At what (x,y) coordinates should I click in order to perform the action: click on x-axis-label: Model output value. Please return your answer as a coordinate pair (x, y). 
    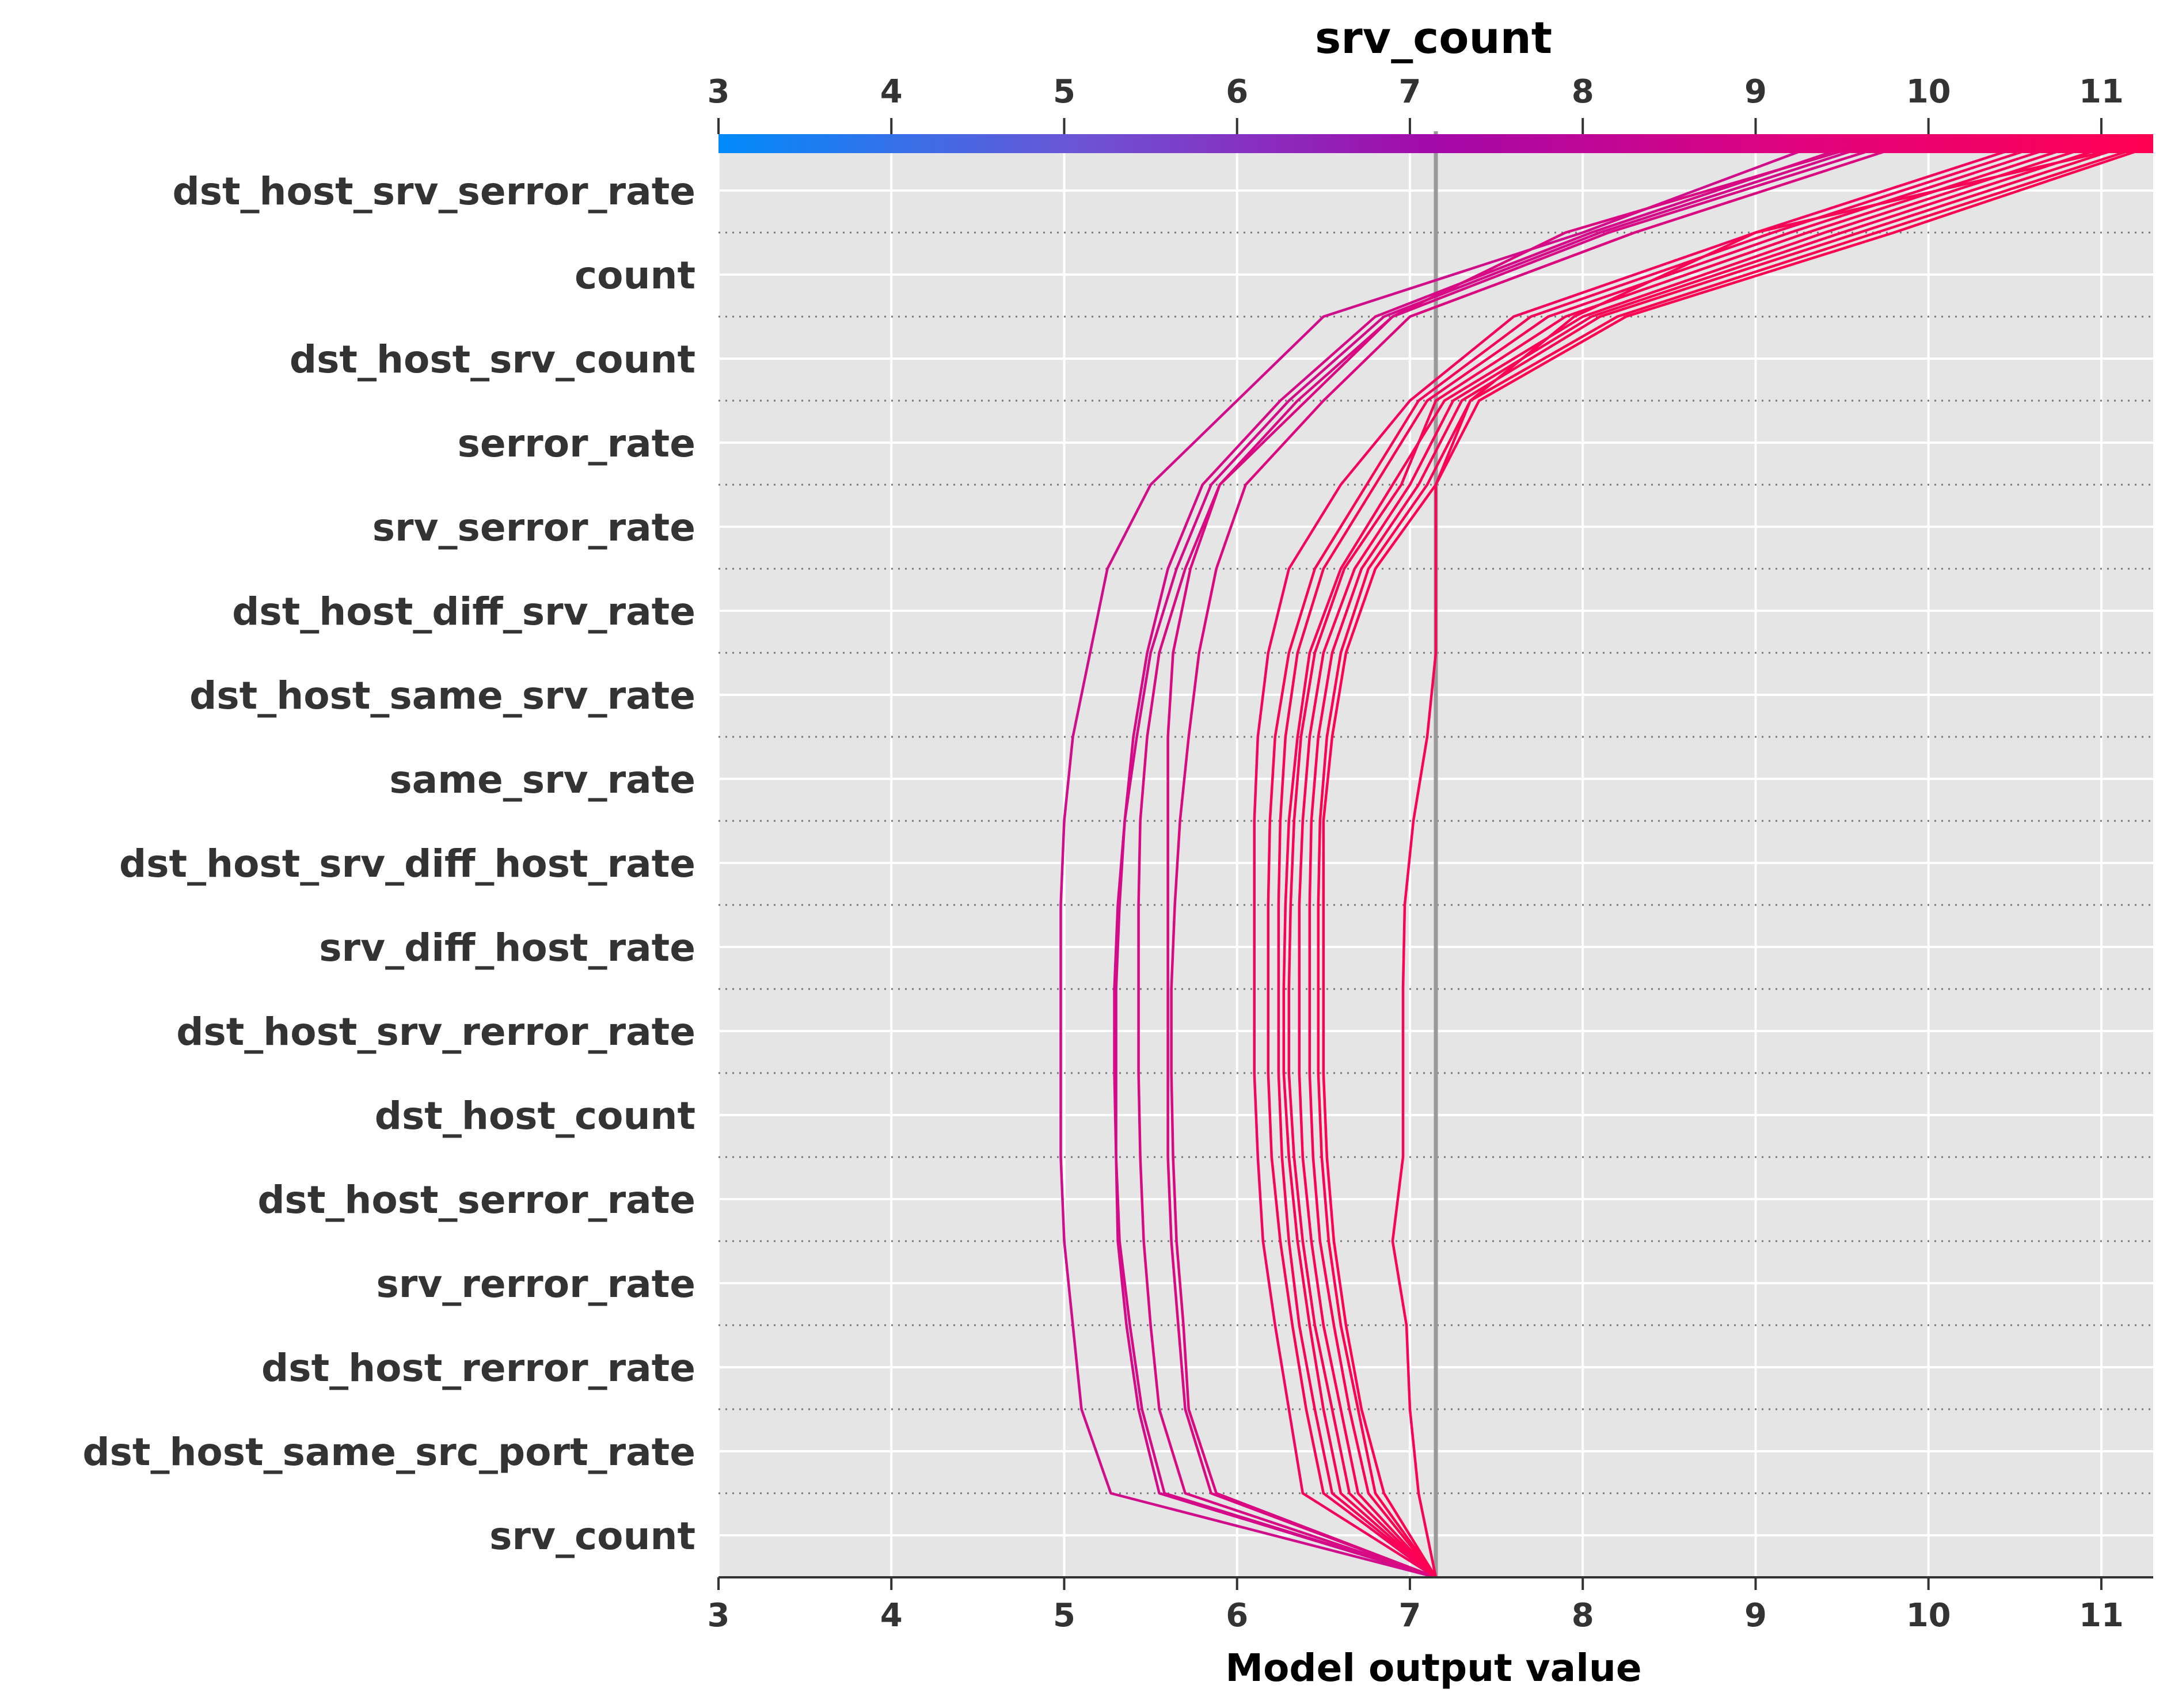
    Looking at the image, I should click on (1433, 1668).